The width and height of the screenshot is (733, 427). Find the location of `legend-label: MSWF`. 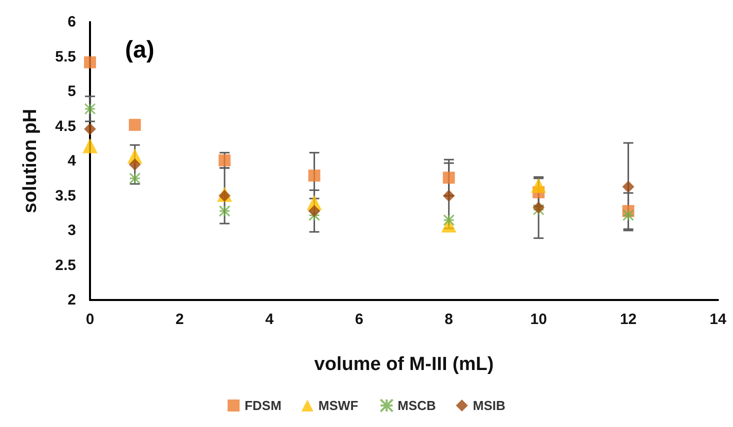

legend-label: MSWF is located at coordinates (338, 405).